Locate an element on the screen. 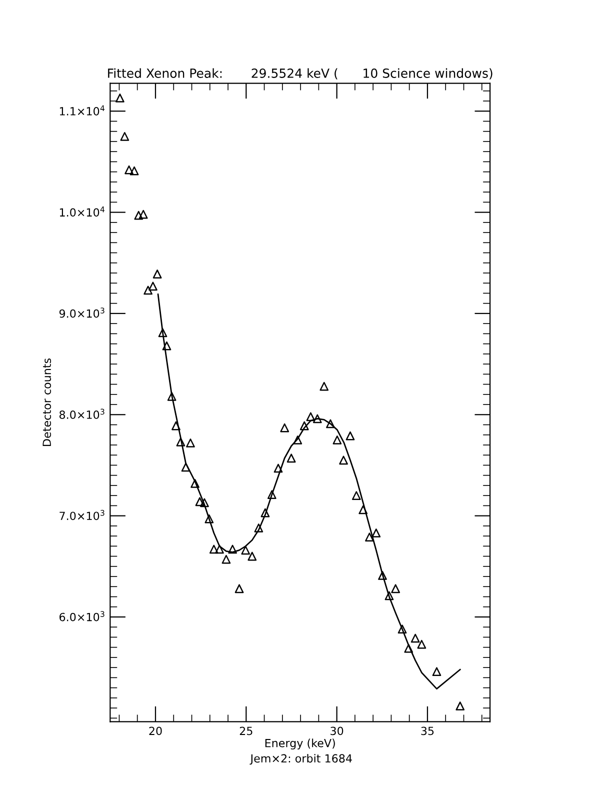 This screenshot has width=612, height=792. y-tick-label: 1.0×10$^{4}$ is located at coordinates (82, 211).